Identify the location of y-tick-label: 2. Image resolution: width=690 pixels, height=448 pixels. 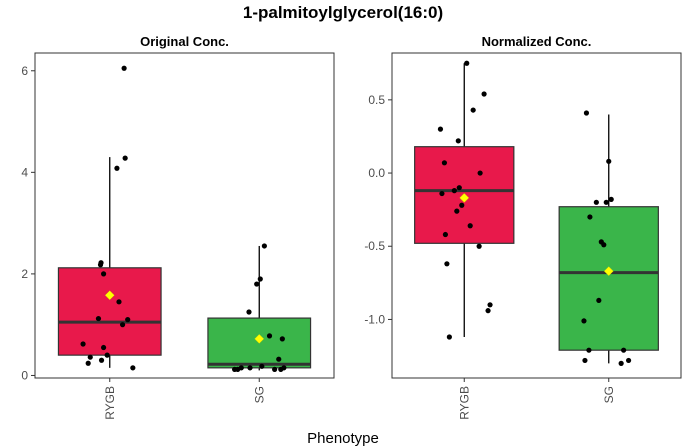
(24, 274).